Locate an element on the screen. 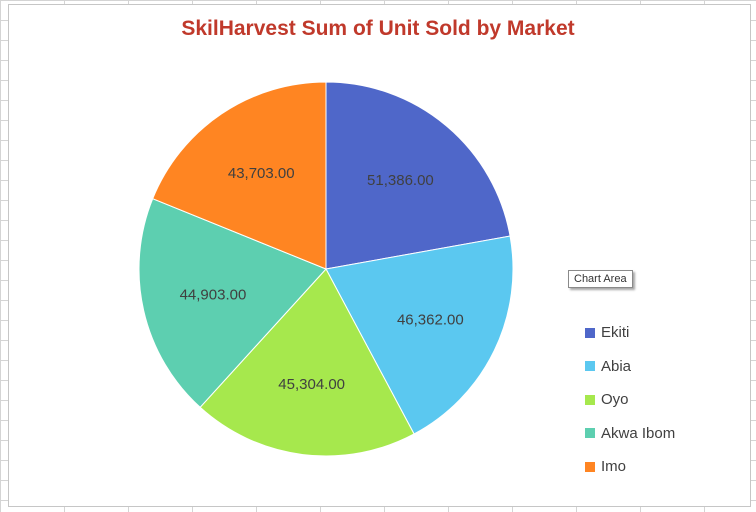 The width and height of the screenshot is (756, 512). legend-label: Imo is located at coordinates (614, 467).